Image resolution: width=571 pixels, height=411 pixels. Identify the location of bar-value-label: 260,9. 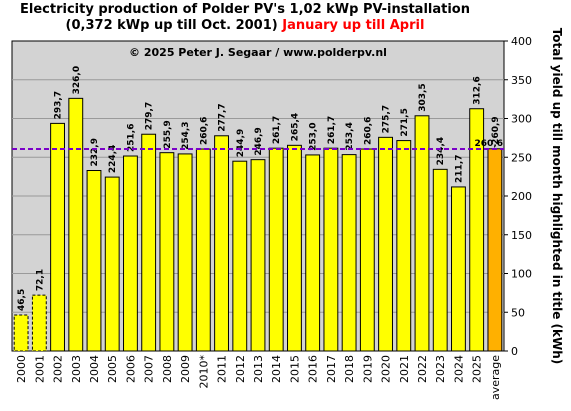
(496, 130).